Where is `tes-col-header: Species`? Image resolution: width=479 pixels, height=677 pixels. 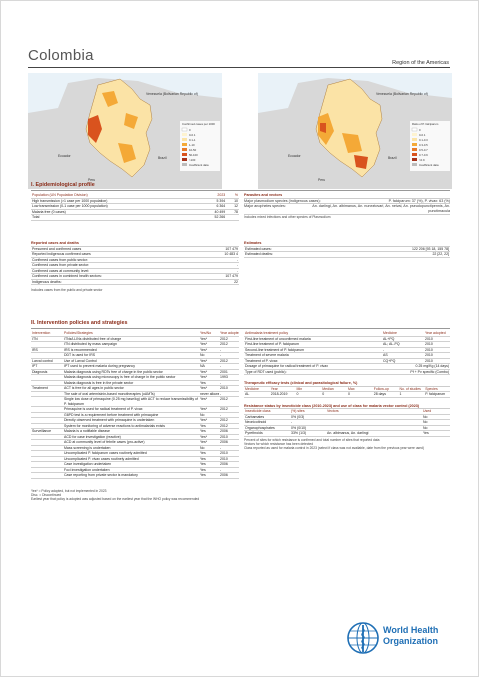
tes-col-header: Species is located at coordinates (437, 389).